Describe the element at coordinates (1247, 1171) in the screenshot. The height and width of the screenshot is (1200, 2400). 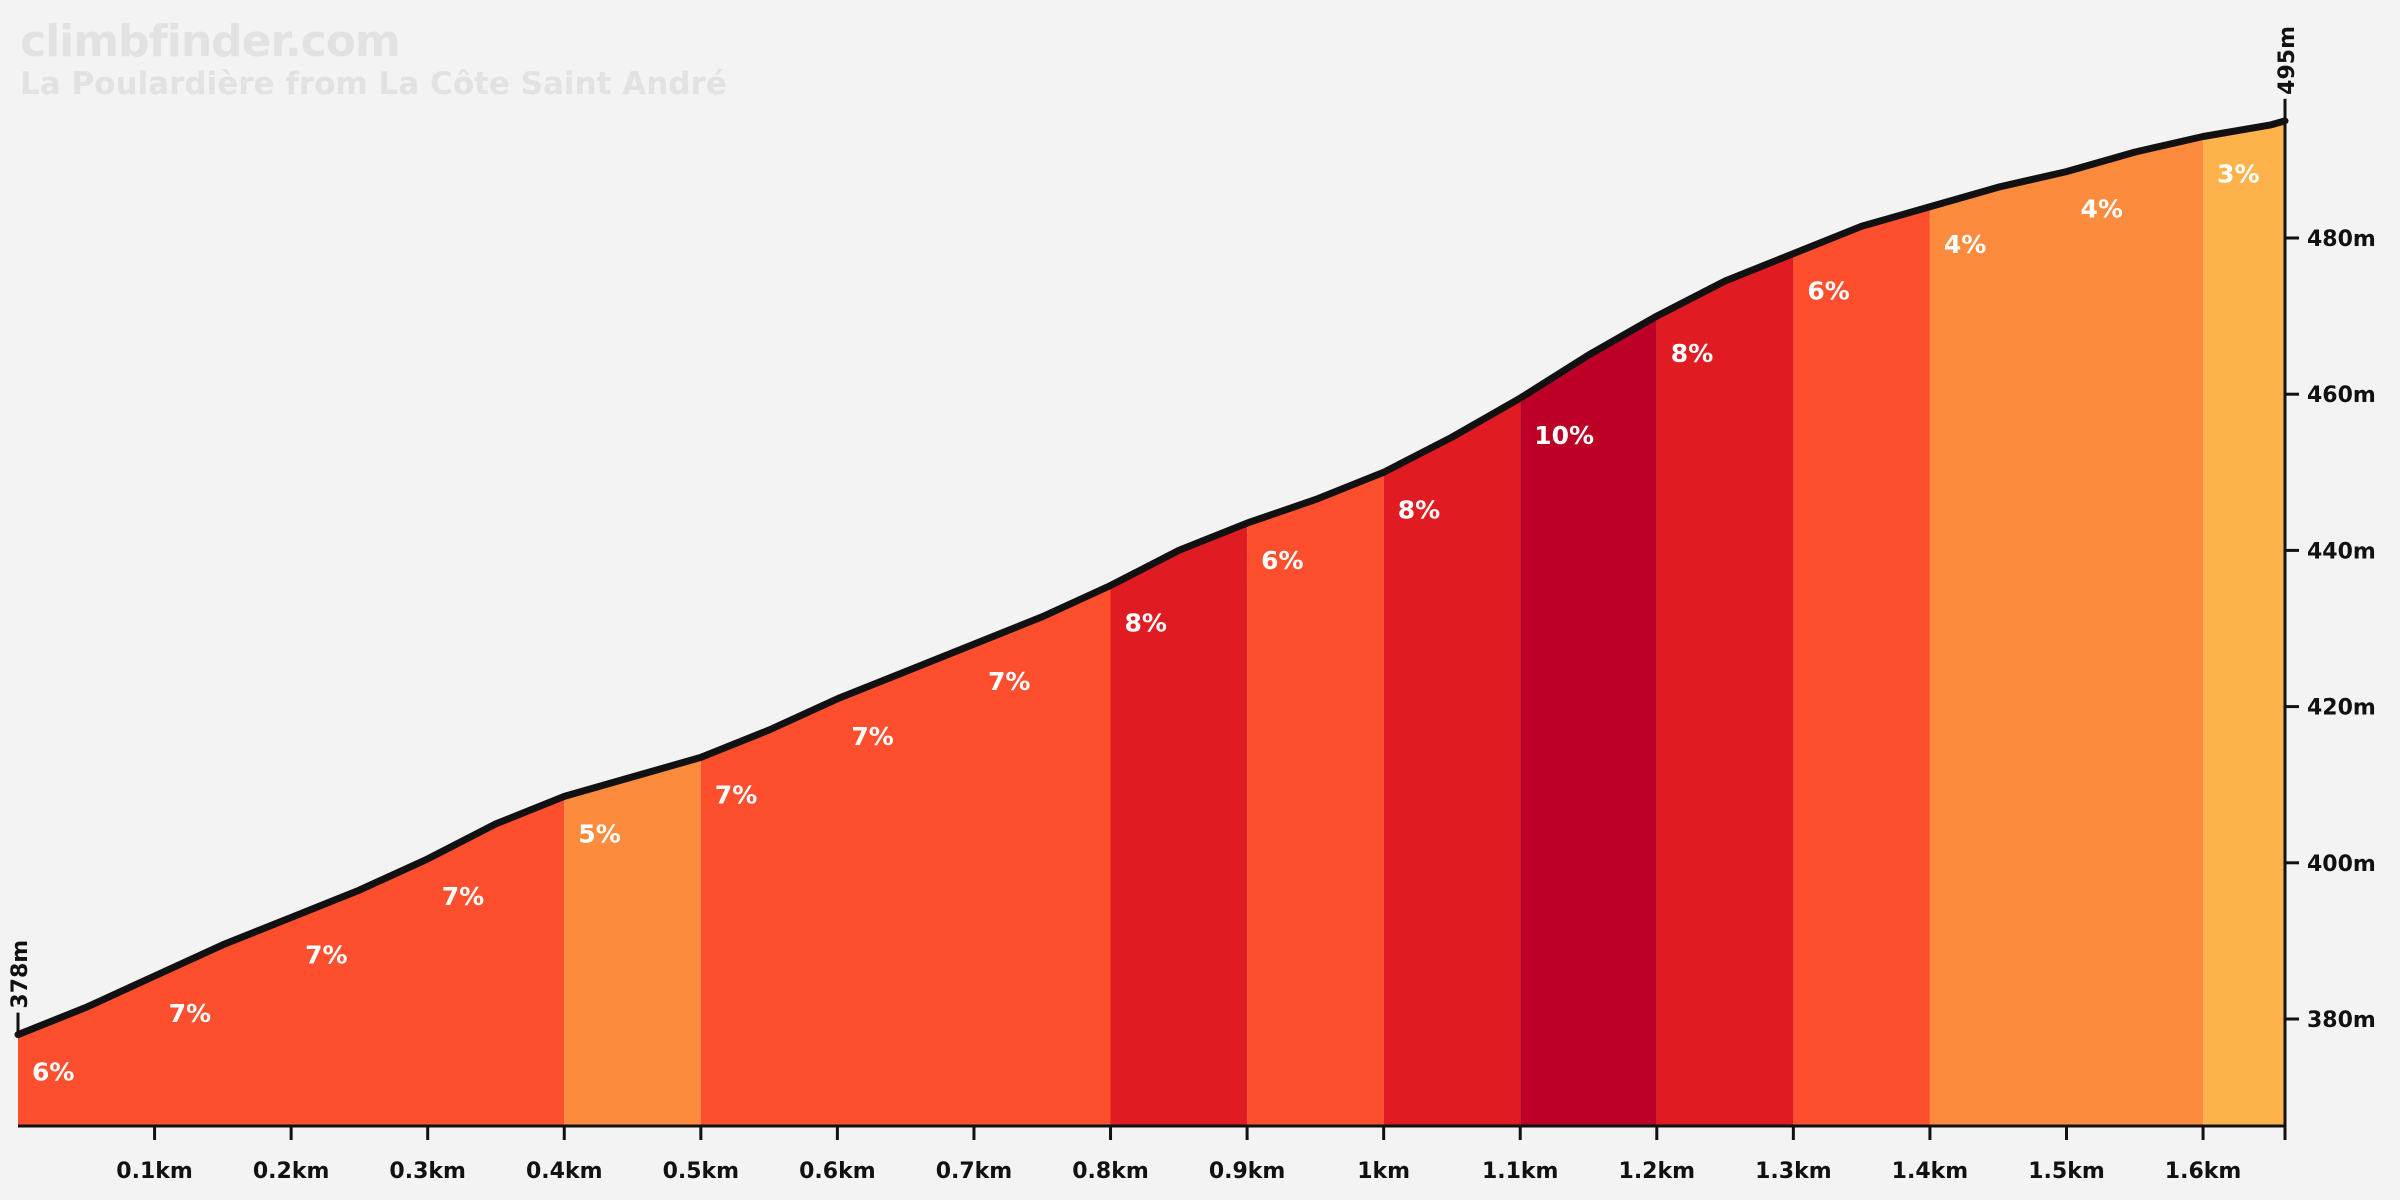
I see `x-tick-label-9: 0.9km` at that location.